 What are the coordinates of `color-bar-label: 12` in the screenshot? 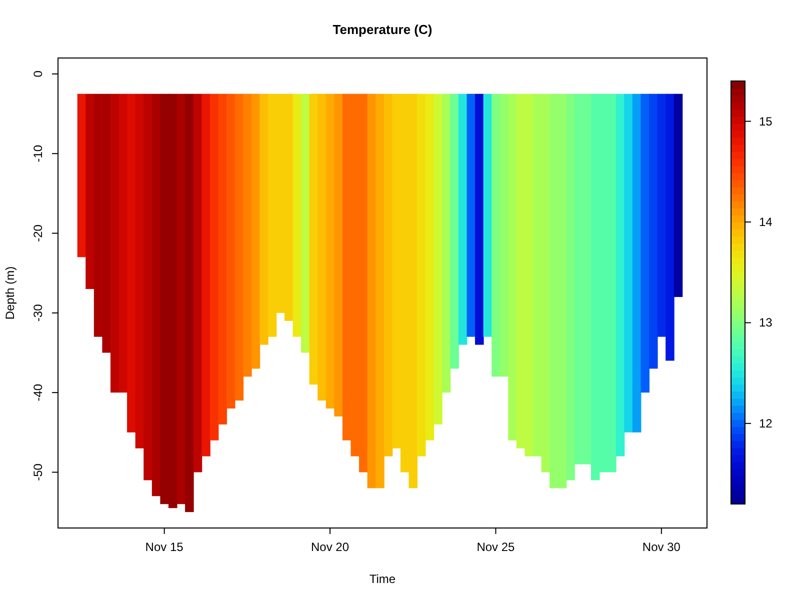 It's located at (766, 423).